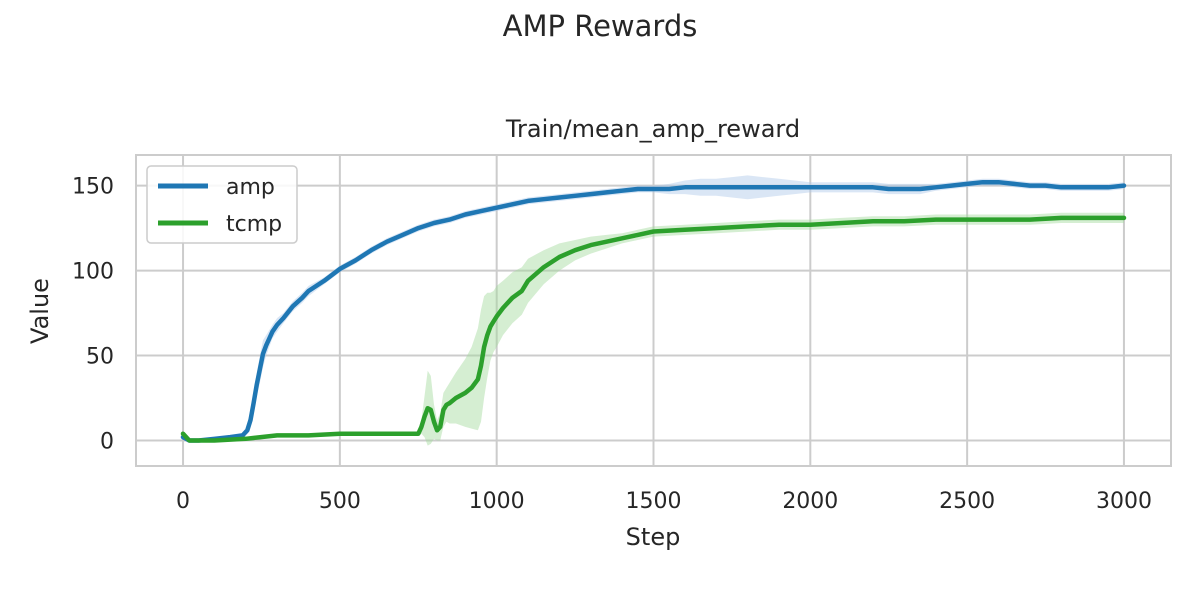  Describe the element at coordinates (222, 204) in the screenshot. I see `legend: amp tcmp` at that location.